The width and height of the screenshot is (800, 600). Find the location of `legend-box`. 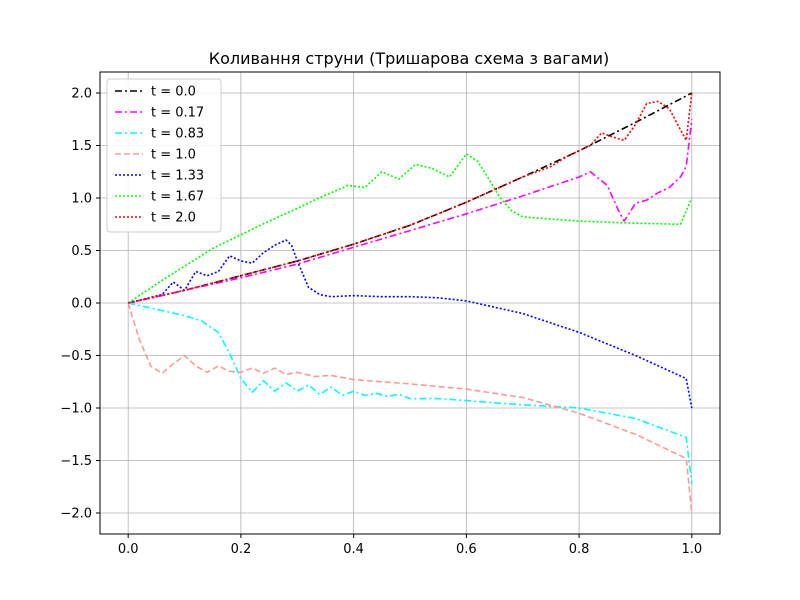

legend-box is located at coordinates (164, 155).